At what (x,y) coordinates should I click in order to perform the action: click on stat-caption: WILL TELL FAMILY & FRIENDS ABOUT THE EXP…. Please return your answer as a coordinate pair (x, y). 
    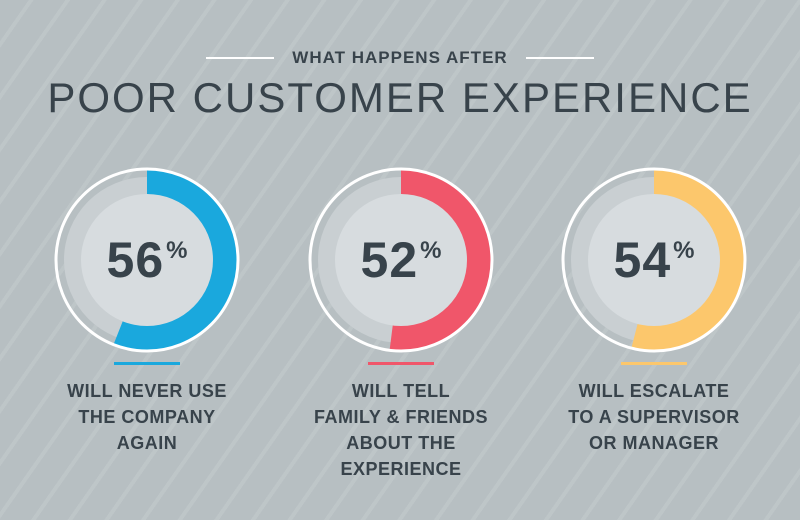
    Looking at the image, I should click on (401, 430).